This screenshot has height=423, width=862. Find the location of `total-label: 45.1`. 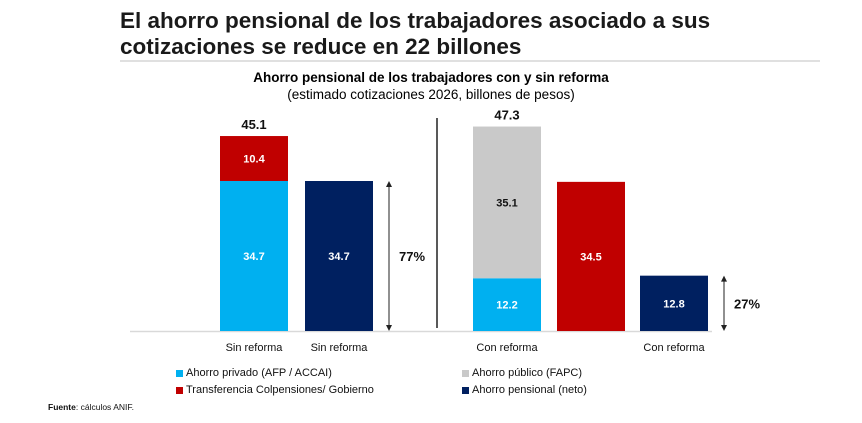

total-label: 45.1 is located at coordinates (253, 124).